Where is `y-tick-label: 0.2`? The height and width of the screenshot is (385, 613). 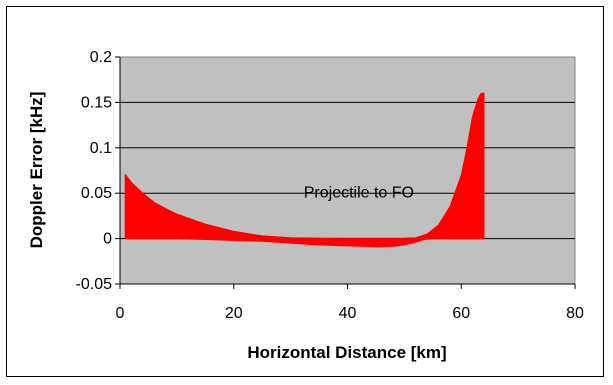
y-tick-label: 0.2 is located at coordinates (101, 57).